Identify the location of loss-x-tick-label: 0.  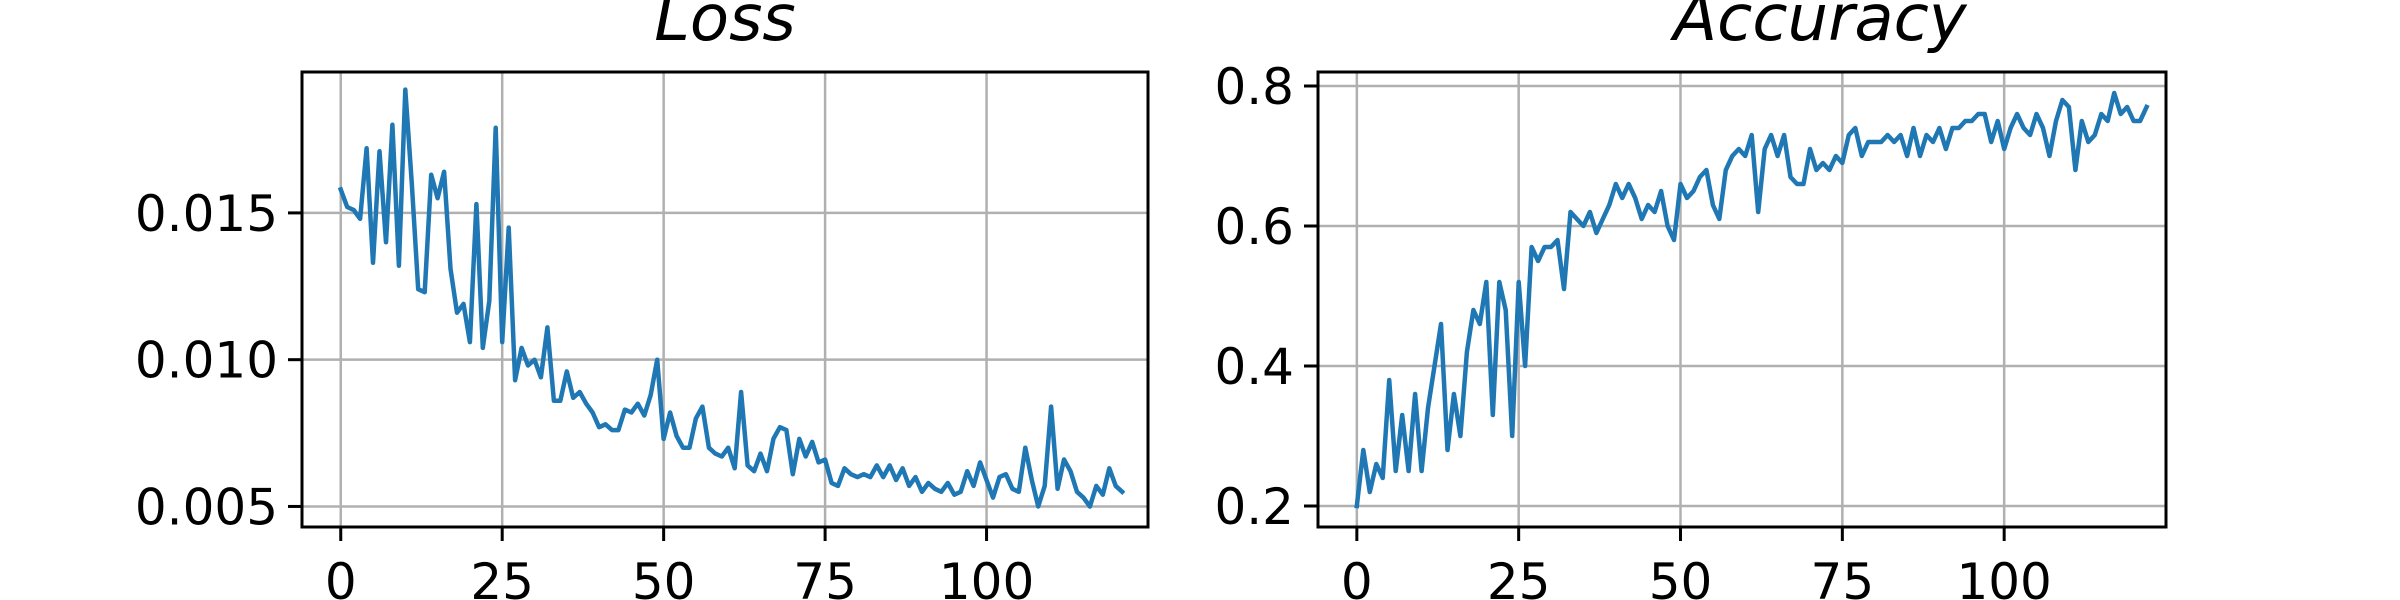
(341, 576).